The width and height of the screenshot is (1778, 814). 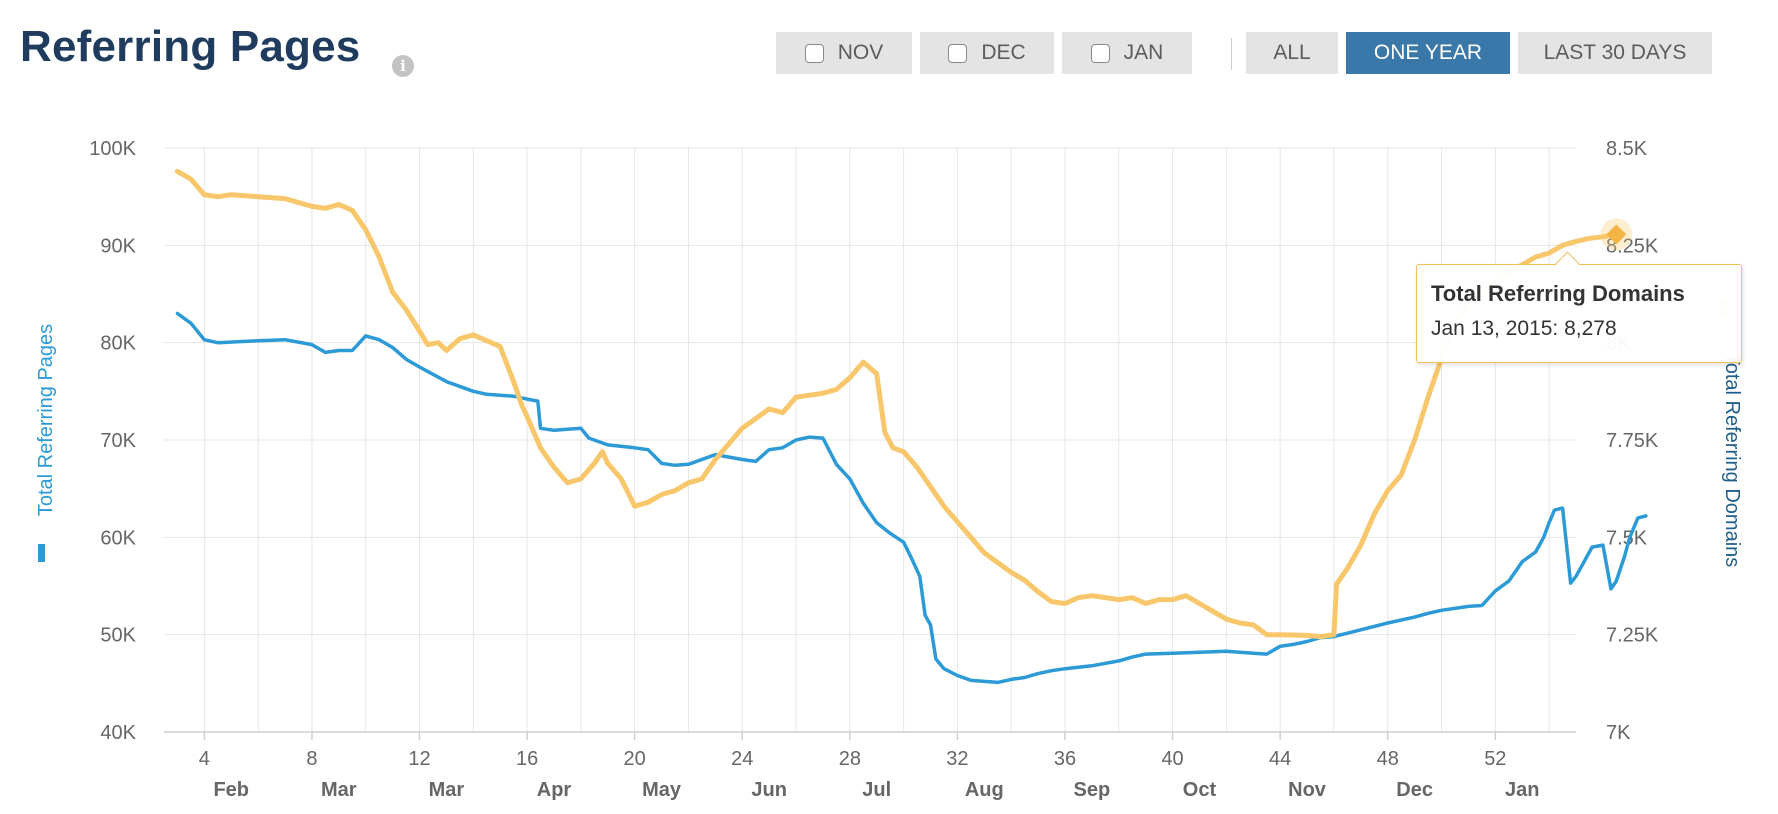 What do you see at coordinates (554, 790) in the screenshot?
I see `x-month-label: Apr` at bounding box center [554, 790].